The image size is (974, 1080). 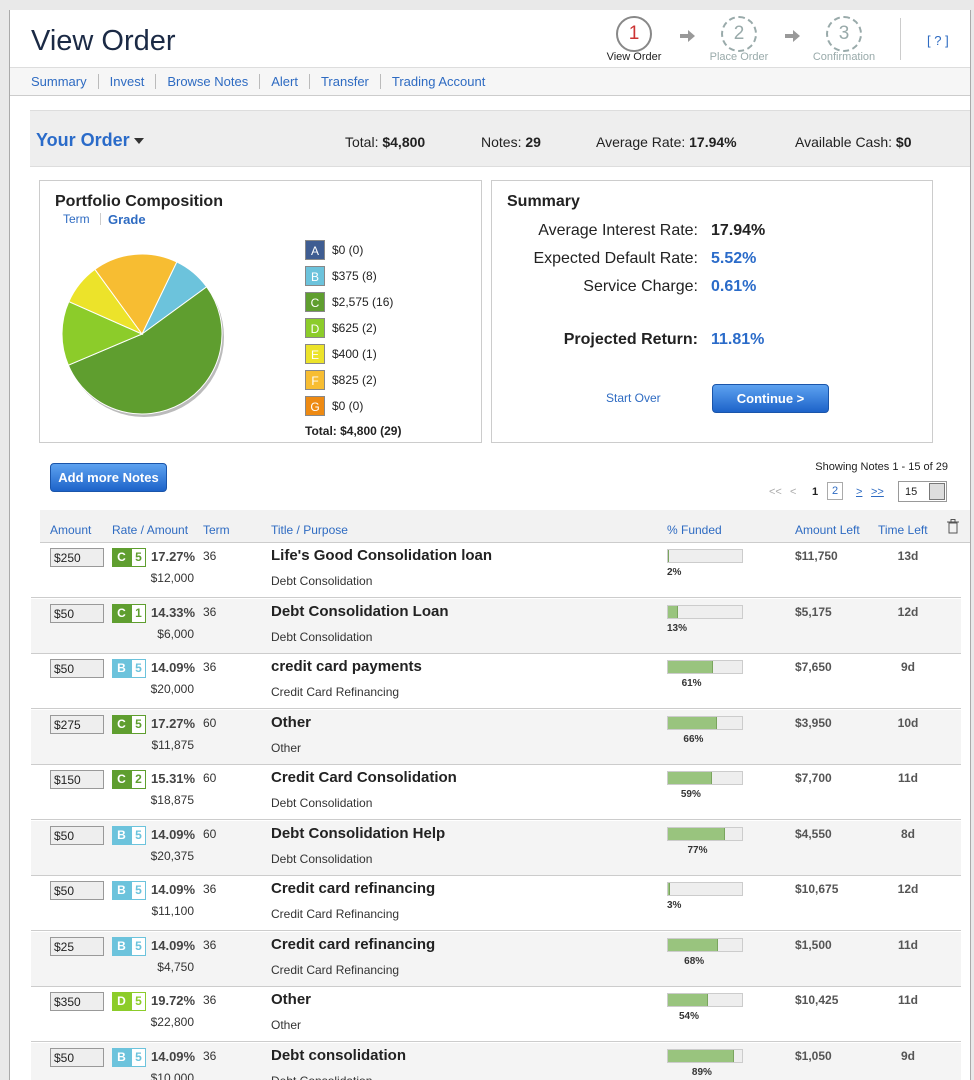 I want to click on step-label: Confirmation, so click(x=844, y=57).